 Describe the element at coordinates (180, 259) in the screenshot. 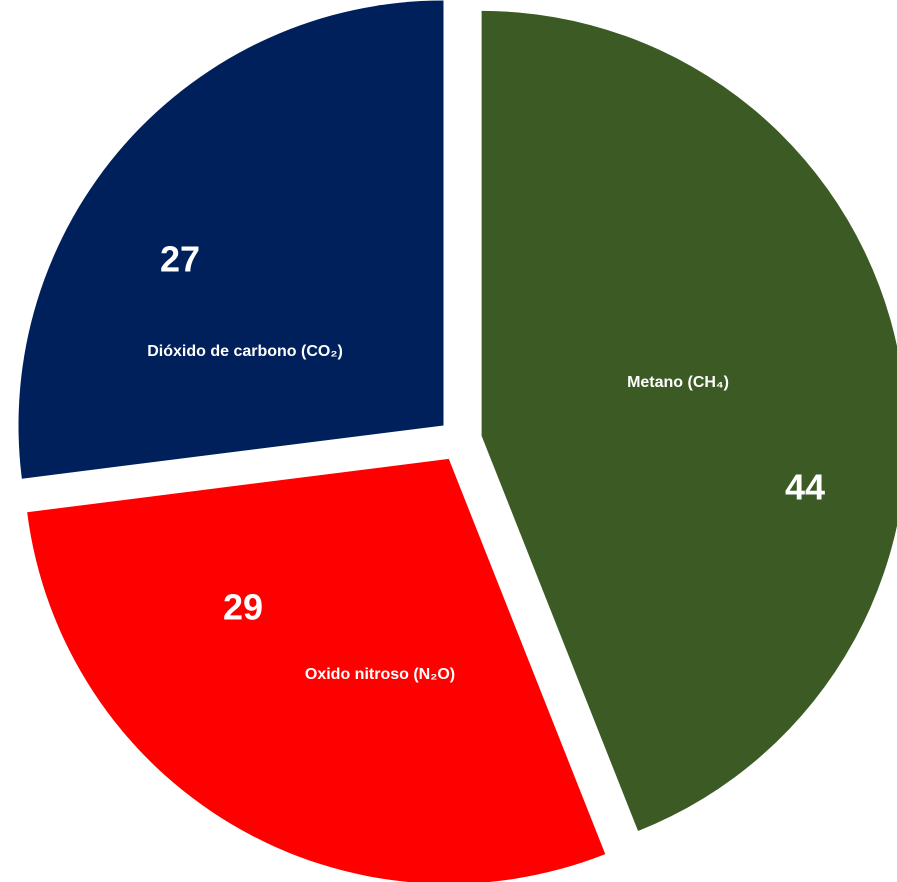

I see `value-label: 27` at that location.